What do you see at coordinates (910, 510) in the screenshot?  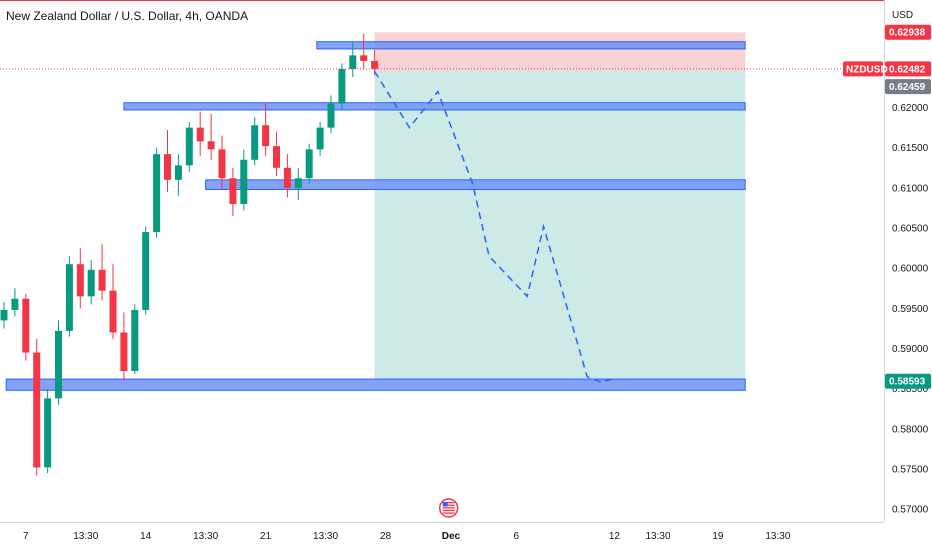 I see `y-tick-label: 0.57000` at bounding box center [910, 510].